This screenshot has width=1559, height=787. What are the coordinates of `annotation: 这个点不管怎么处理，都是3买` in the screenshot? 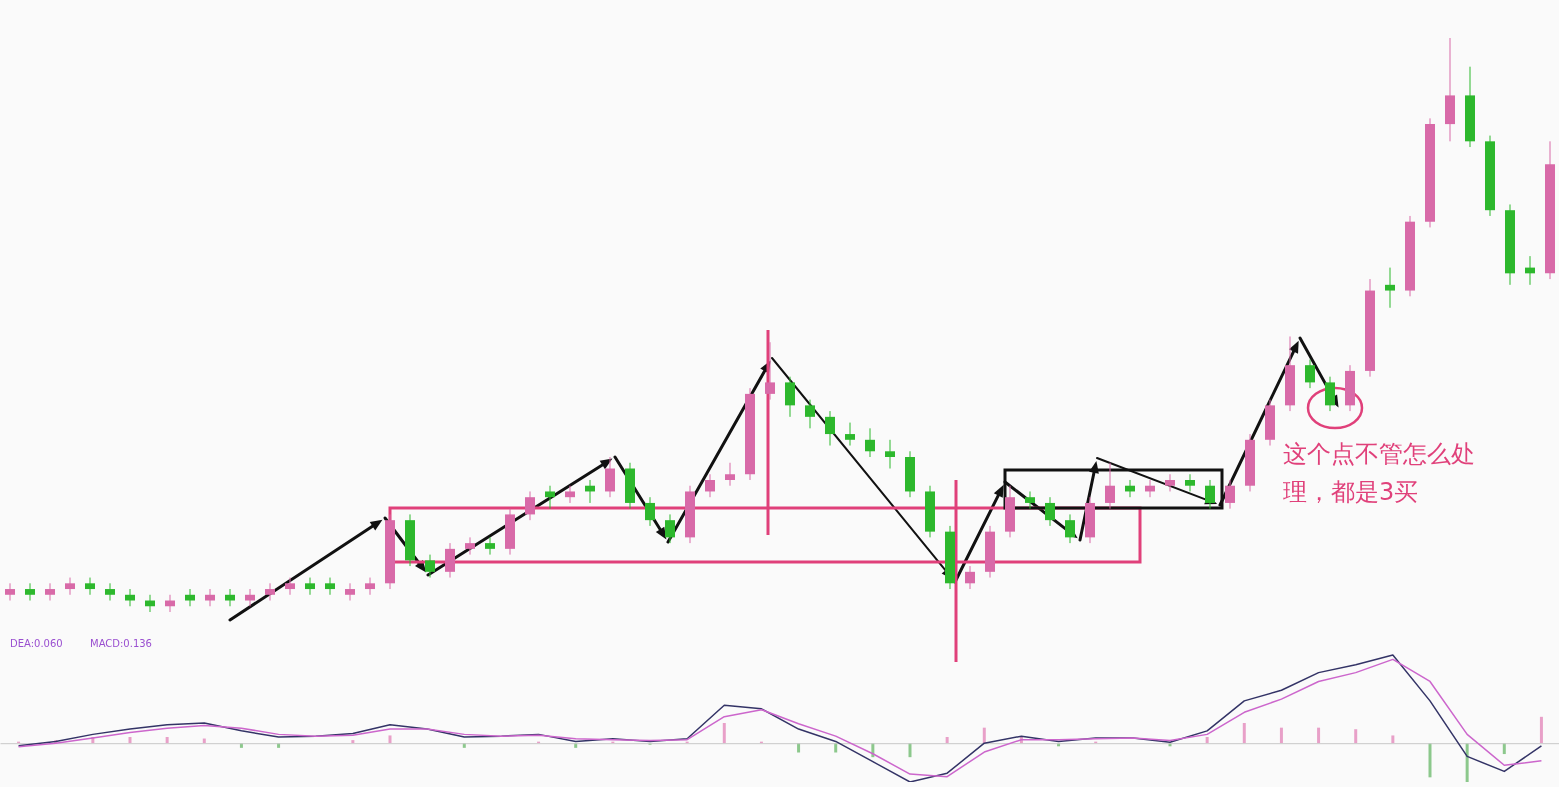 It's located at (1379, 473).